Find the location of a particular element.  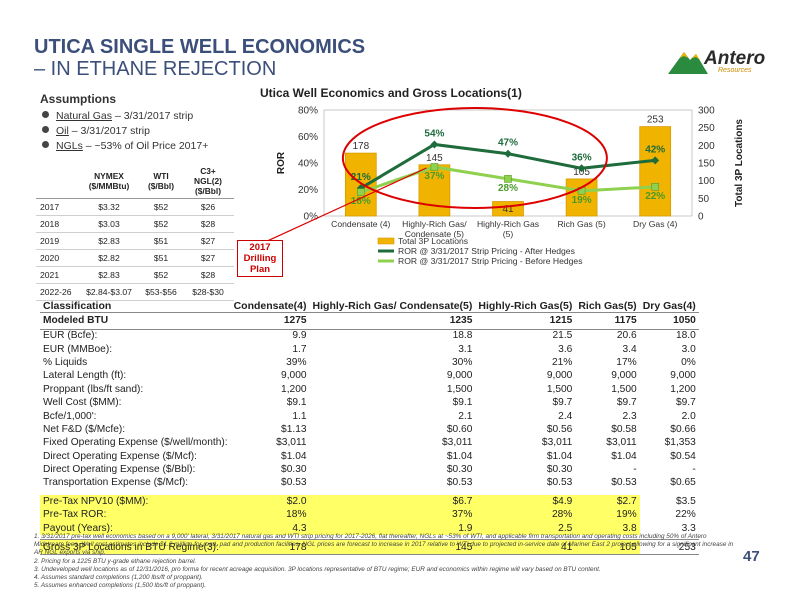

price-table-row: 2018 $3.03 $52 $28 is located at coordinates (135, 224).